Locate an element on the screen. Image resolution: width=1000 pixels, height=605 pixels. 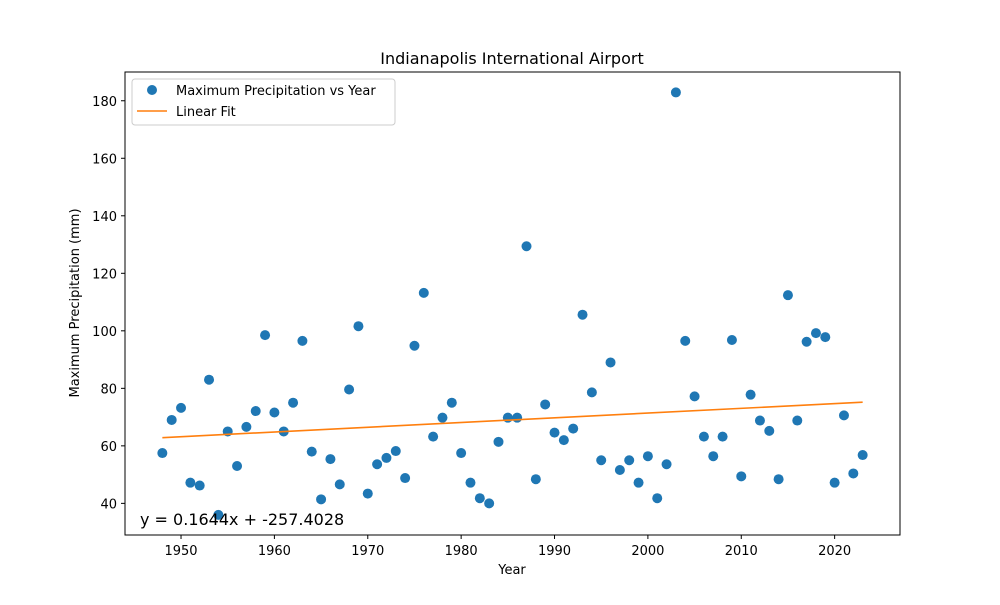
legend-label-scatter: Maximum Precipitation vs Year is located at coordinates (276, 91).